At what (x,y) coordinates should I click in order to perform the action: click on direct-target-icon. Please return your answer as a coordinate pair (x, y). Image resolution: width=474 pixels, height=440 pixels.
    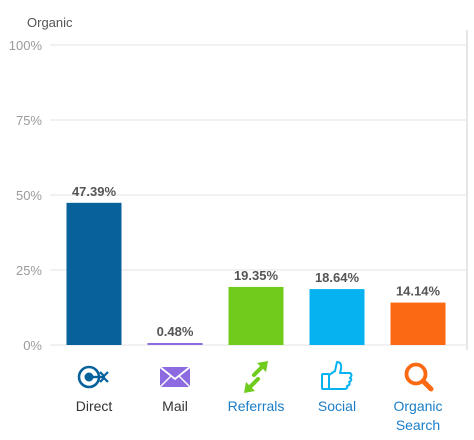
    Looking at the image, I should click on (93, 377).